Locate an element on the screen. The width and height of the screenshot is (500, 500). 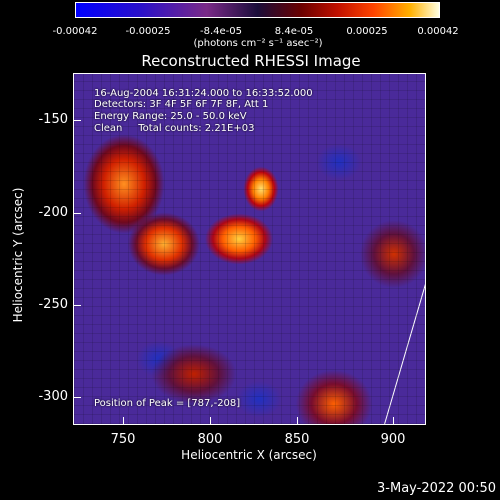
colorbar-tick: -0.00025 is located at coordinates (148, 31).